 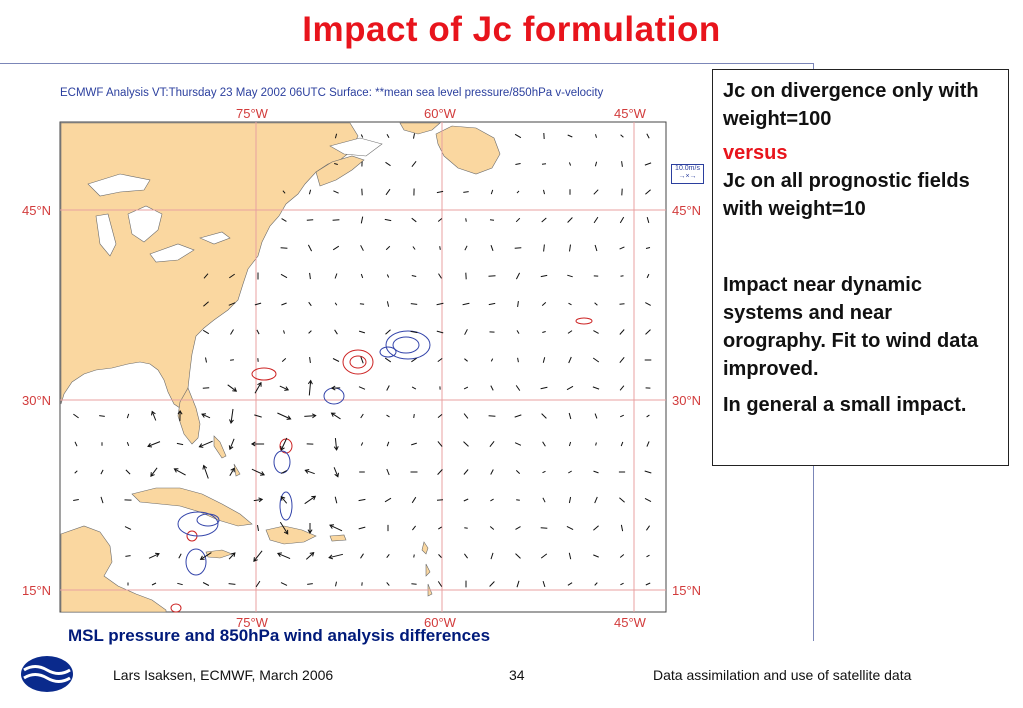 I want to click on land-jamaica, so click(x=219, y=554).